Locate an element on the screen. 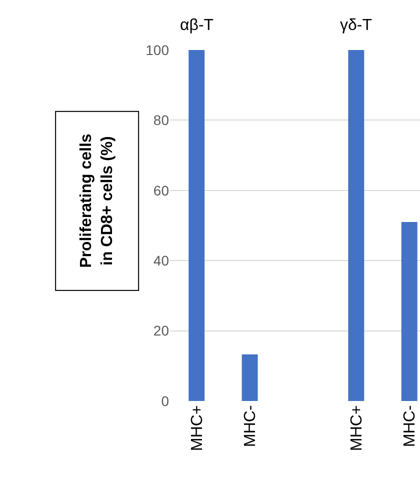 The height and width of the screenshot is (496, 420). y-tick-label: 40 is located at coordinates (161, 260).